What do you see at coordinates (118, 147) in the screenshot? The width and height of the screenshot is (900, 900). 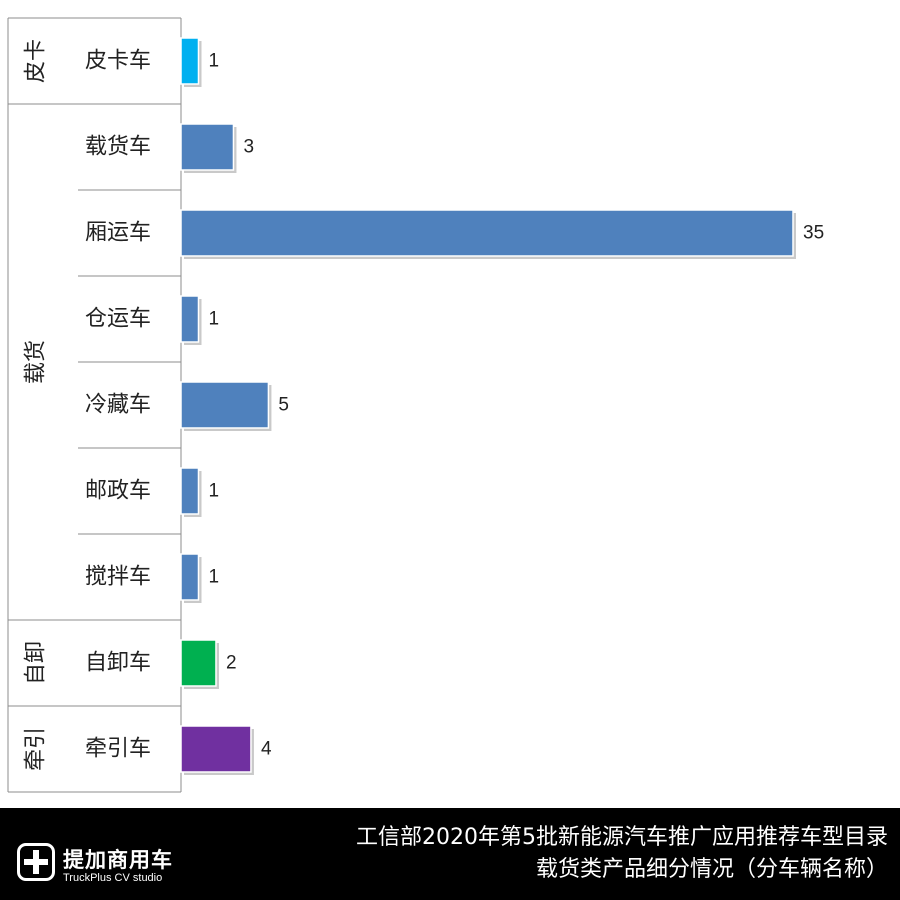 I see `category-label: 载货车` at bounding box center [118, 147].